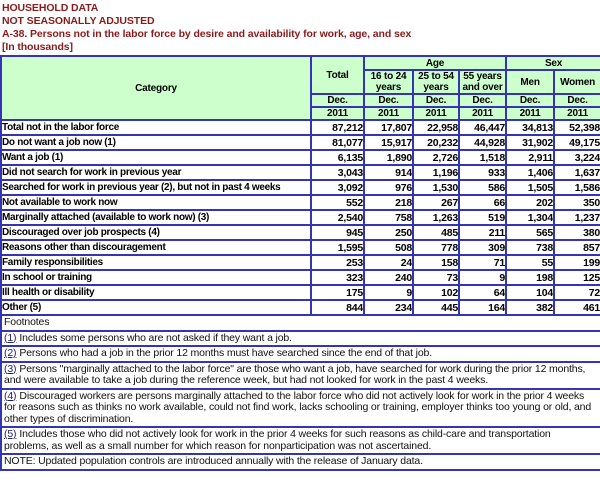  What do you see at coordinates (388, 307) in the screenshot?
I see `cell-age-16-24: 234` at bounding box center [388, 307].